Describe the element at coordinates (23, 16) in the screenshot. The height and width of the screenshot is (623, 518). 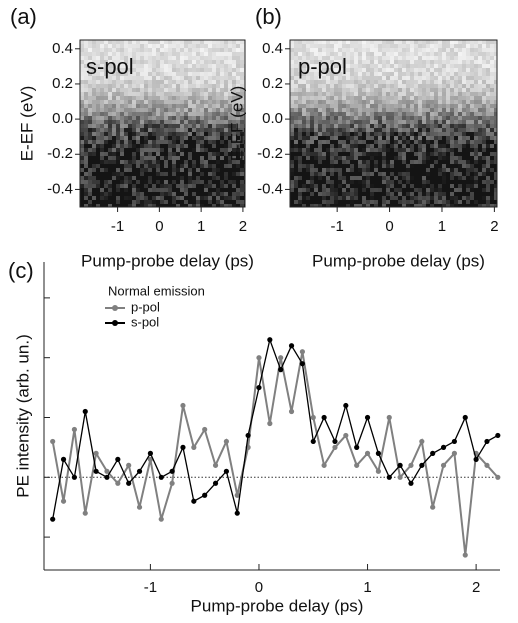
I see `panel-label: (a)` at that location.